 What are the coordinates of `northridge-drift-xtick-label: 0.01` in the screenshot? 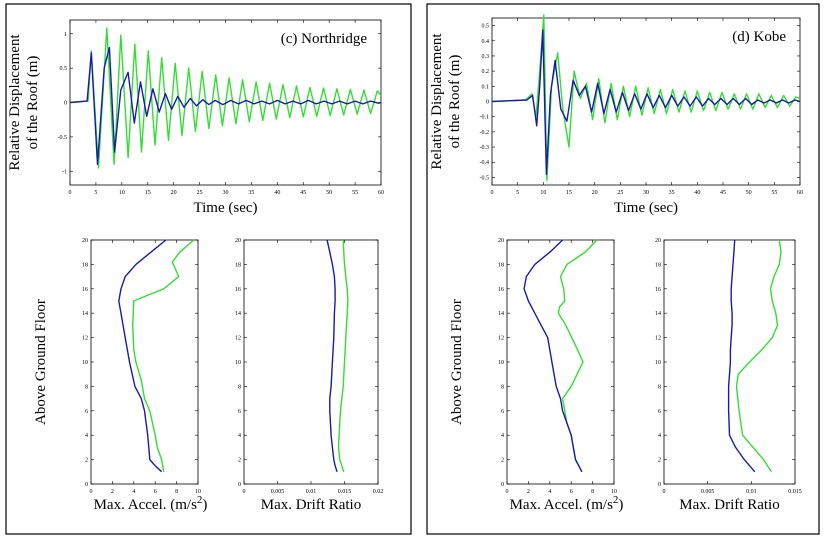 It's located at (311, 492).